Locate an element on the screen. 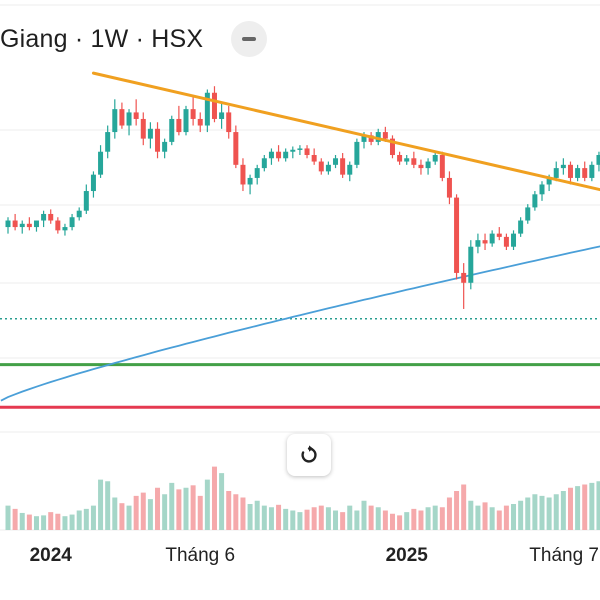 The width and height of the screenshot is (600, 600). x-tick-label: Tháng 7 is located at coordinates (564, 555).